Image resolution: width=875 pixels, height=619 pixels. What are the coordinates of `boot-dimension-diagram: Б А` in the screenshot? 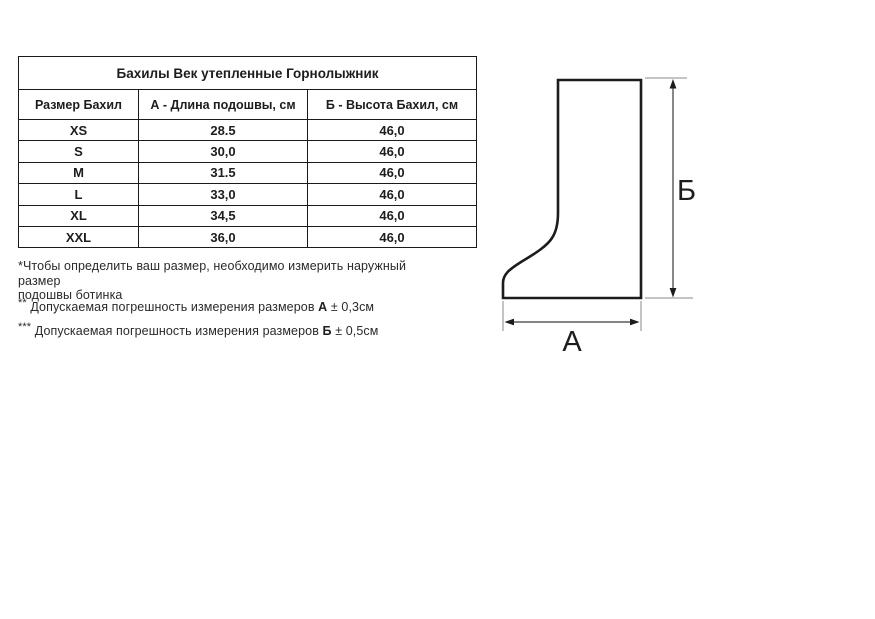 It's located at (598, 217).